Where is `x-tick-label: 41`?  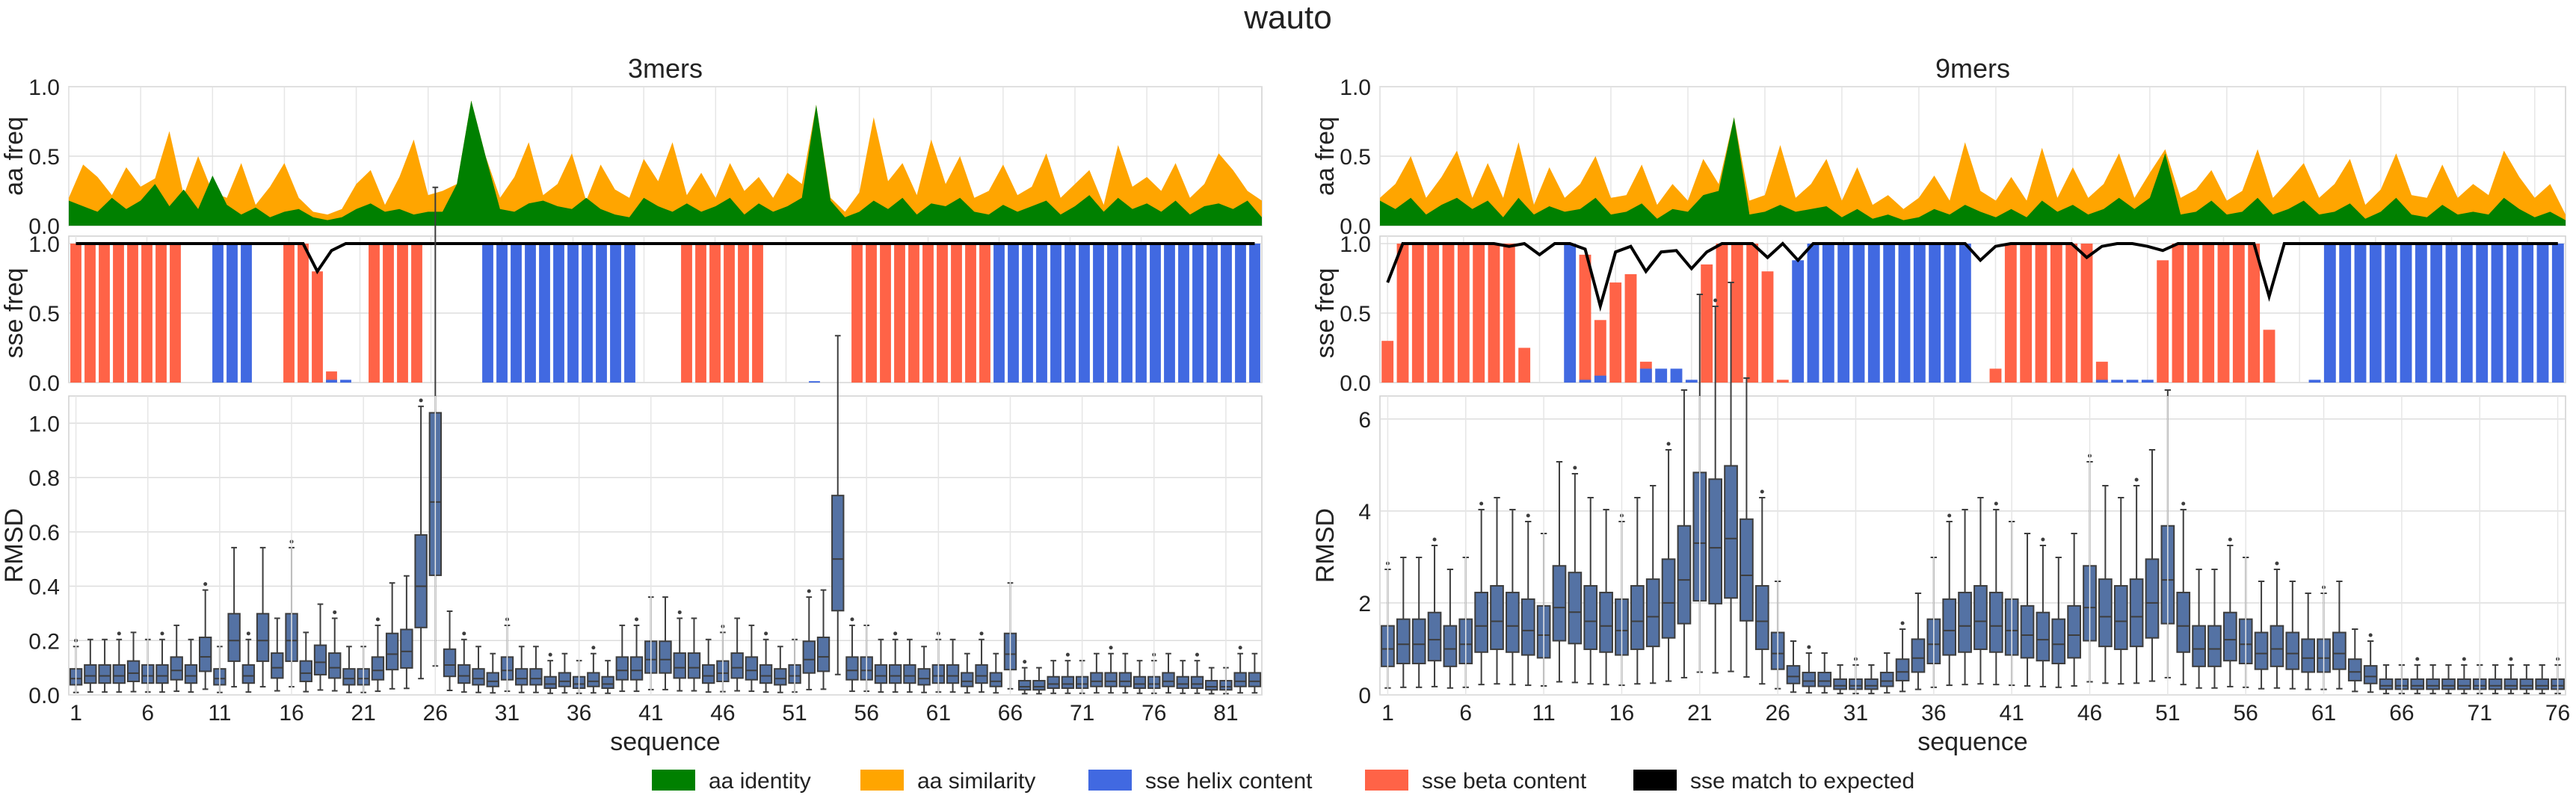
x-tick-label: 41 is located at coordinates (650, 713).